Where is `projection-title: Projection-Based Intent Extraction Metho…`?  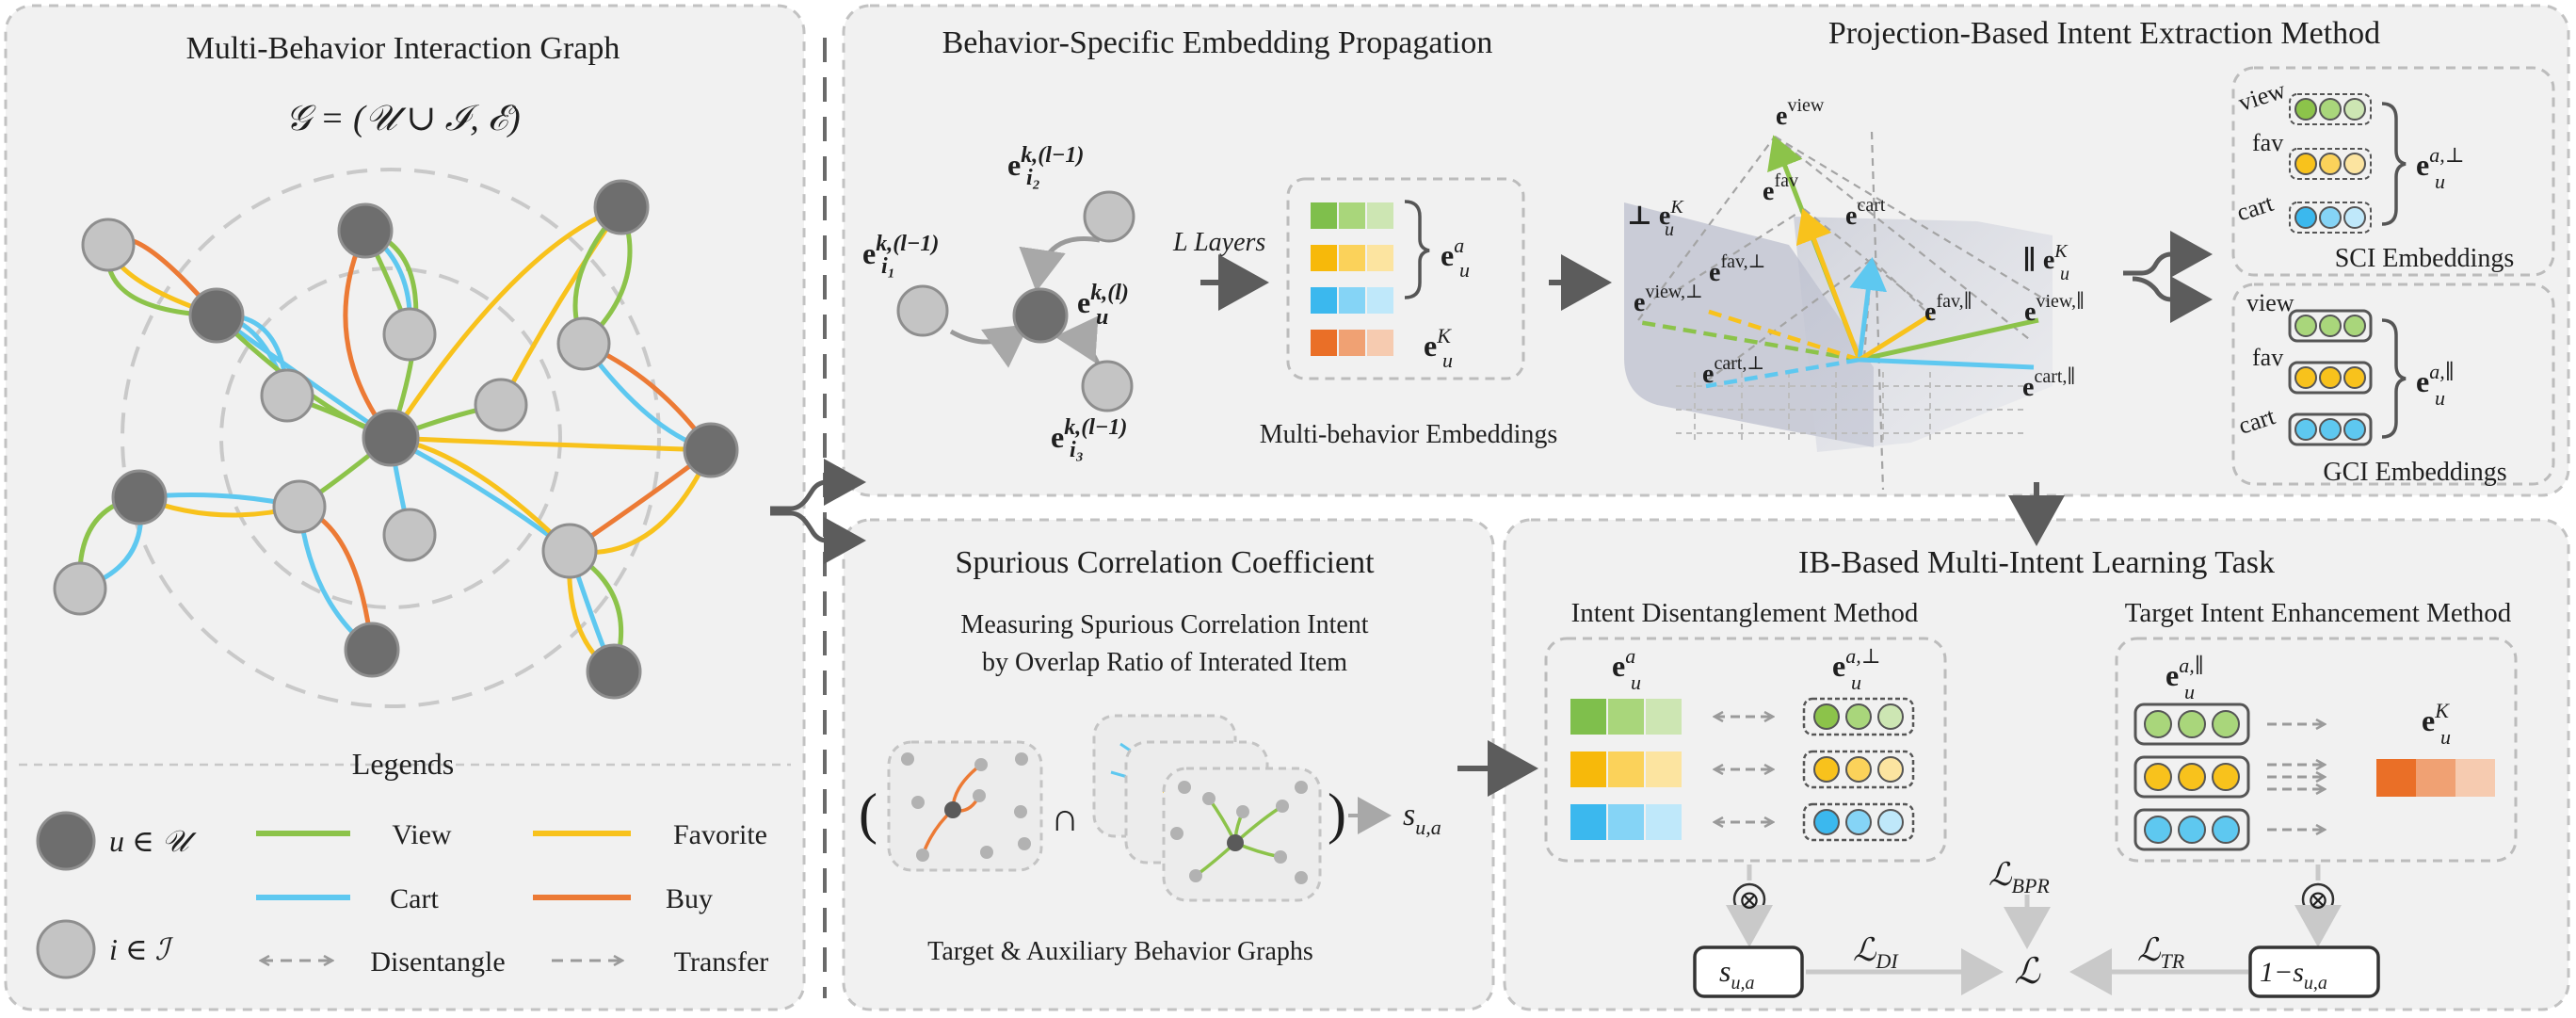 projection-title: Projection-Based Intent Extraction Metho… is located at coordinates (2104, 33).